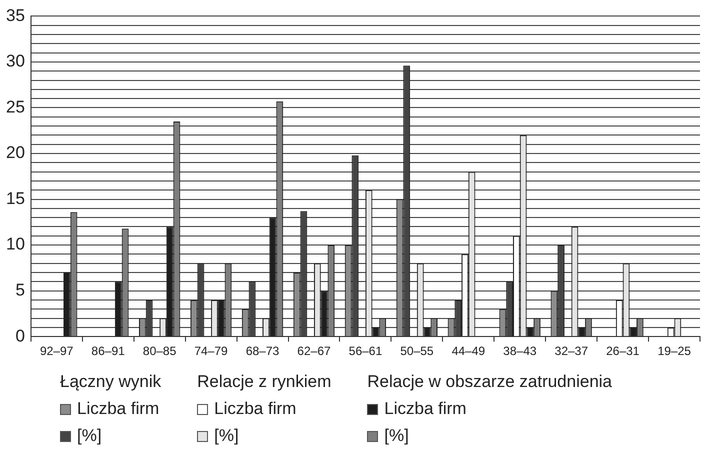 The image size is (704, 453). I want to click on text: Łączny wynik, so click(111, 382).